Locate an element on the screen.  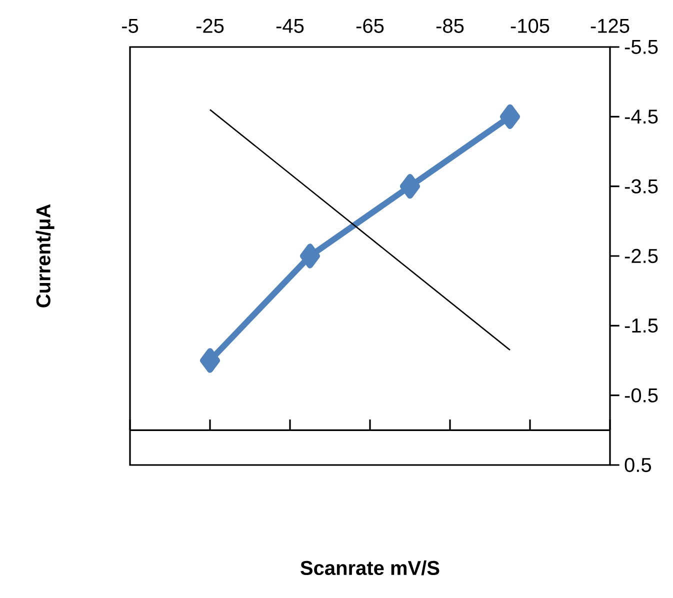
y-axis-title: Current/μA is located at coordinates (45, 256).